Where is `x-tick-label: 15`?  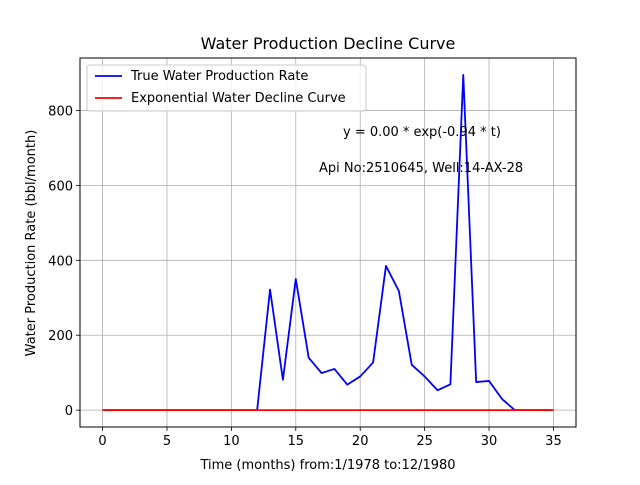 x-tick-label: 15 is located at coordinates (296, 441).